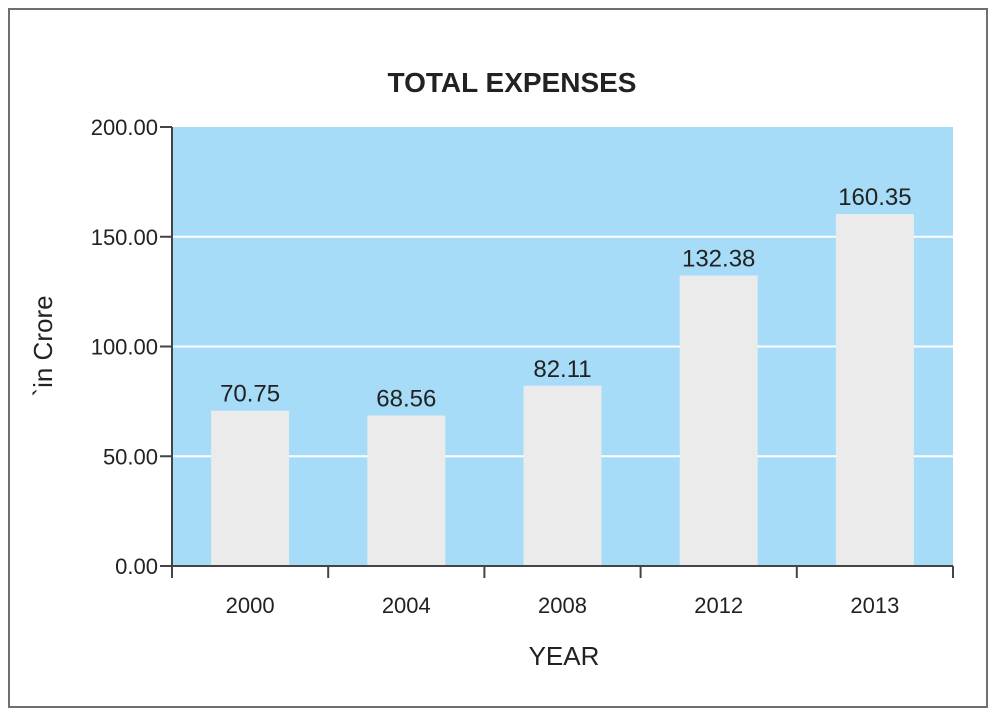  What do you see at coordinates (562, 475) in the screenshot?
I see `bar-2008` at bounding box center [562, 475].